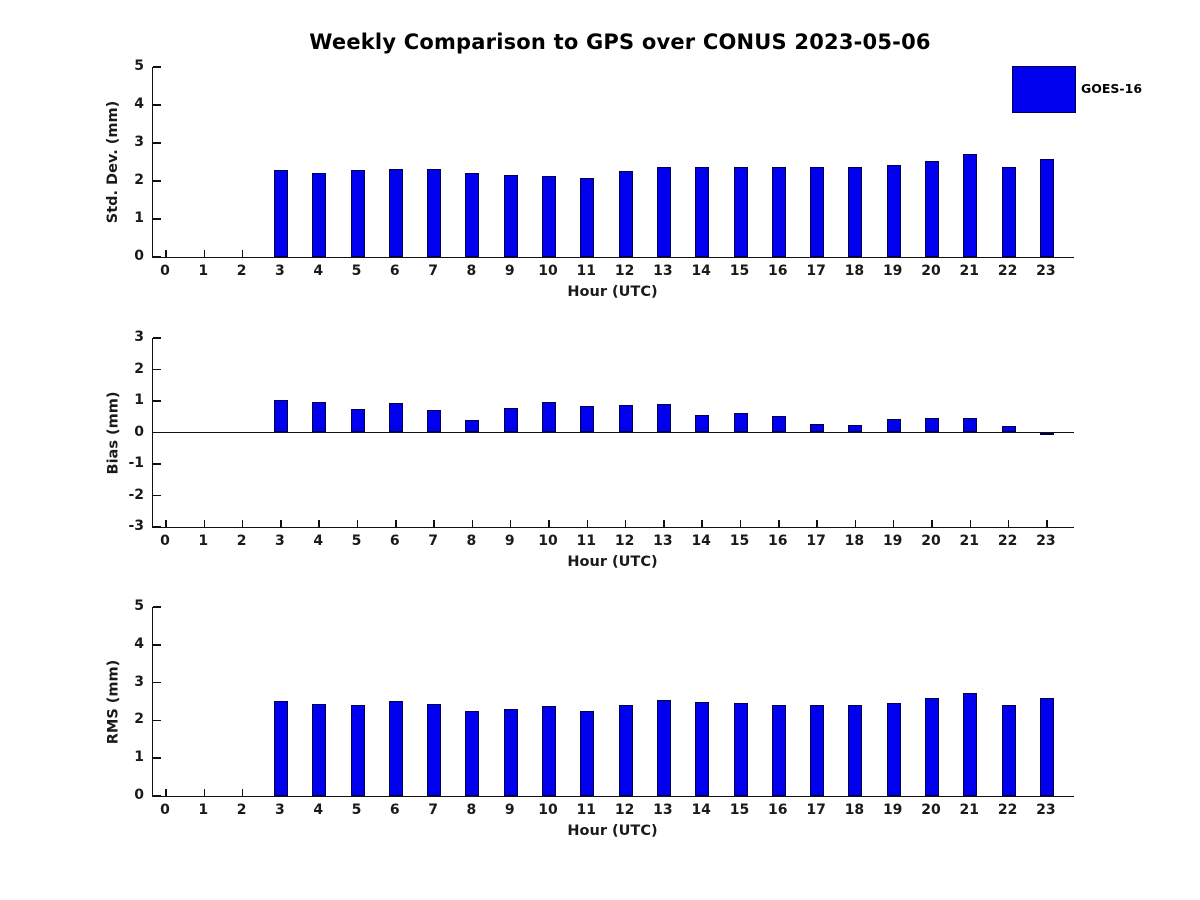 This screenshot has height=900, width=1200. I want to click on x-tick-label: 19, so click(892, 541).